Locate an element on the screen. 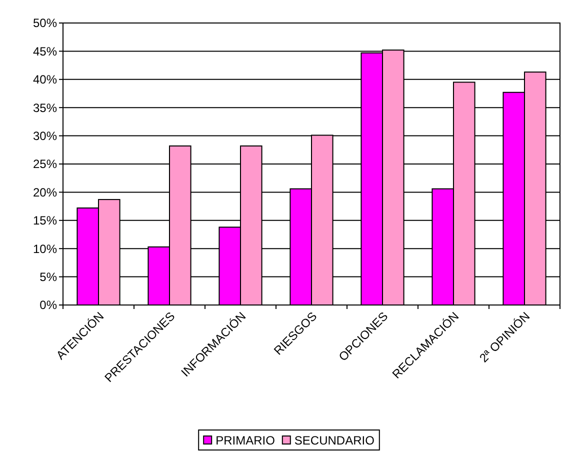 This screenshot has width=562, height=456. y-tick-label: 10% is located at coordinates (45, 249).